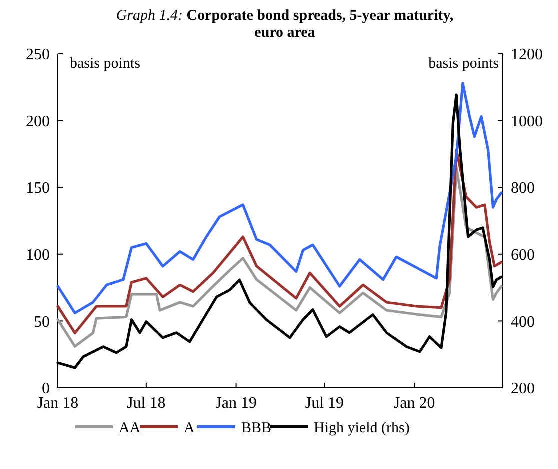 This screenshot has width=558, height=469. Describe the element at coordinates (362, 428) in the screenshot. I see `legend-label: High yield (rhs)` at that location.